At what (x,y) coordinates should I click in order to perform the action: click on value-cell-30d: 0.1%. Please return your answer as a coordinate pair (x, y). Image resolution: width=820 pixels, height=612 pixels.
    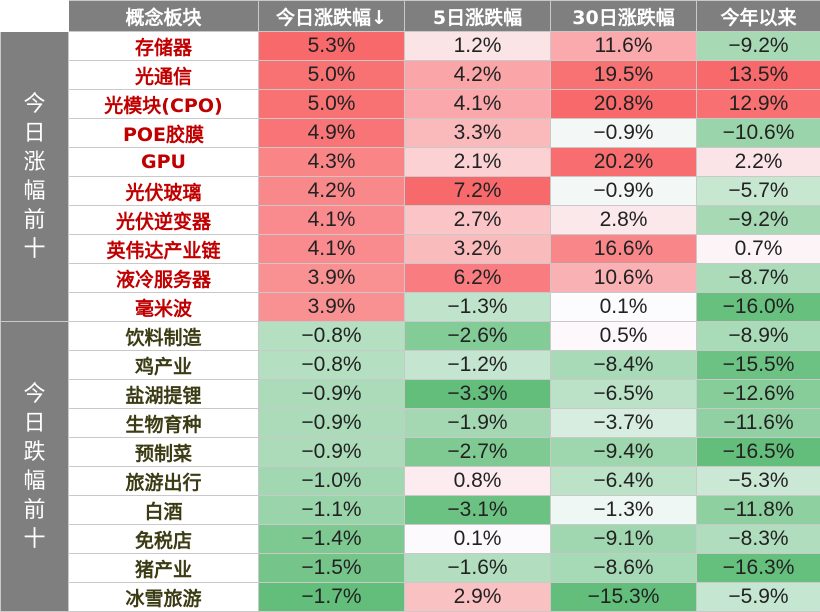
    Looking at the image, I should click on (624, 307).